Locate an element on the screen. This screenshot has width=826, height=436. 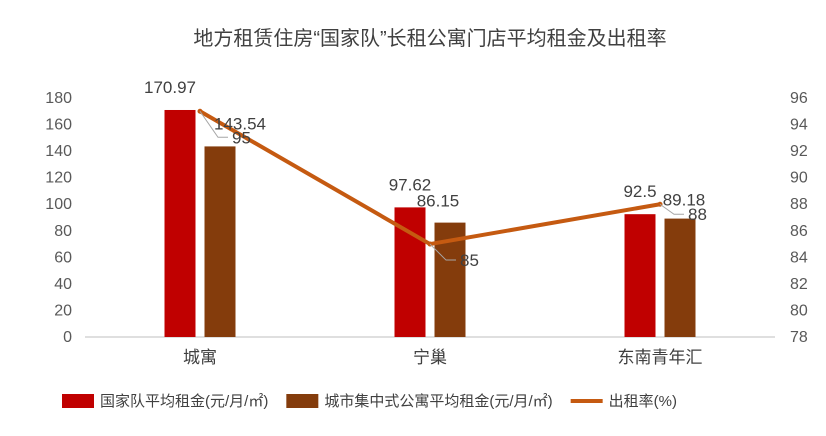
y-right-tick-label: 82 is located at coordinates (799, 284).